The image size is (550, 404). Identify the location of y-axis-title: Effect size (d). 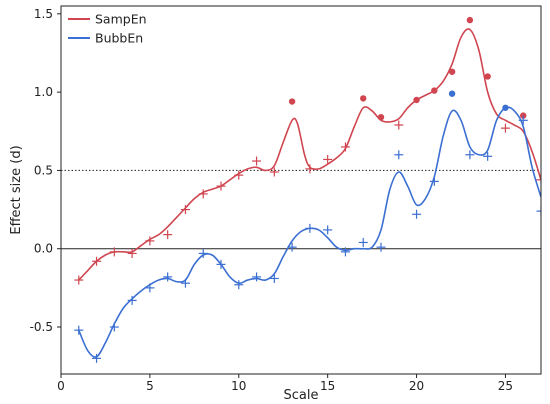
(16, 189).